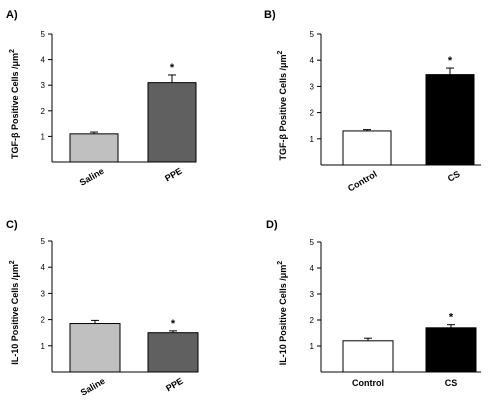 This screenshot has width=500, height=408. I want to click on panel-label: C), so click(12, 225).